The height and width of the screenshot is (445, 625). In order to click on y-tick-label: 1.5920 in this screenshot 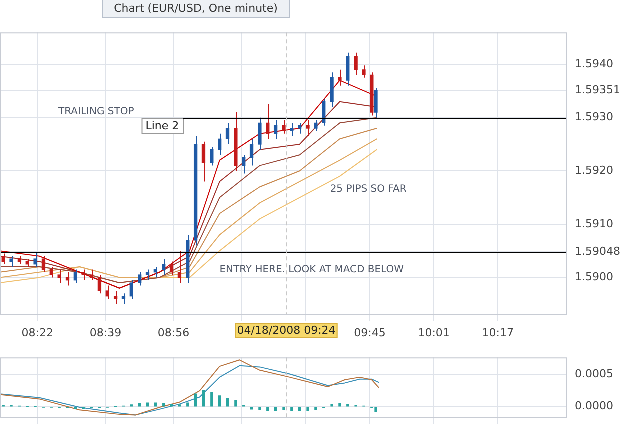, I will do `click(594, 170)`.